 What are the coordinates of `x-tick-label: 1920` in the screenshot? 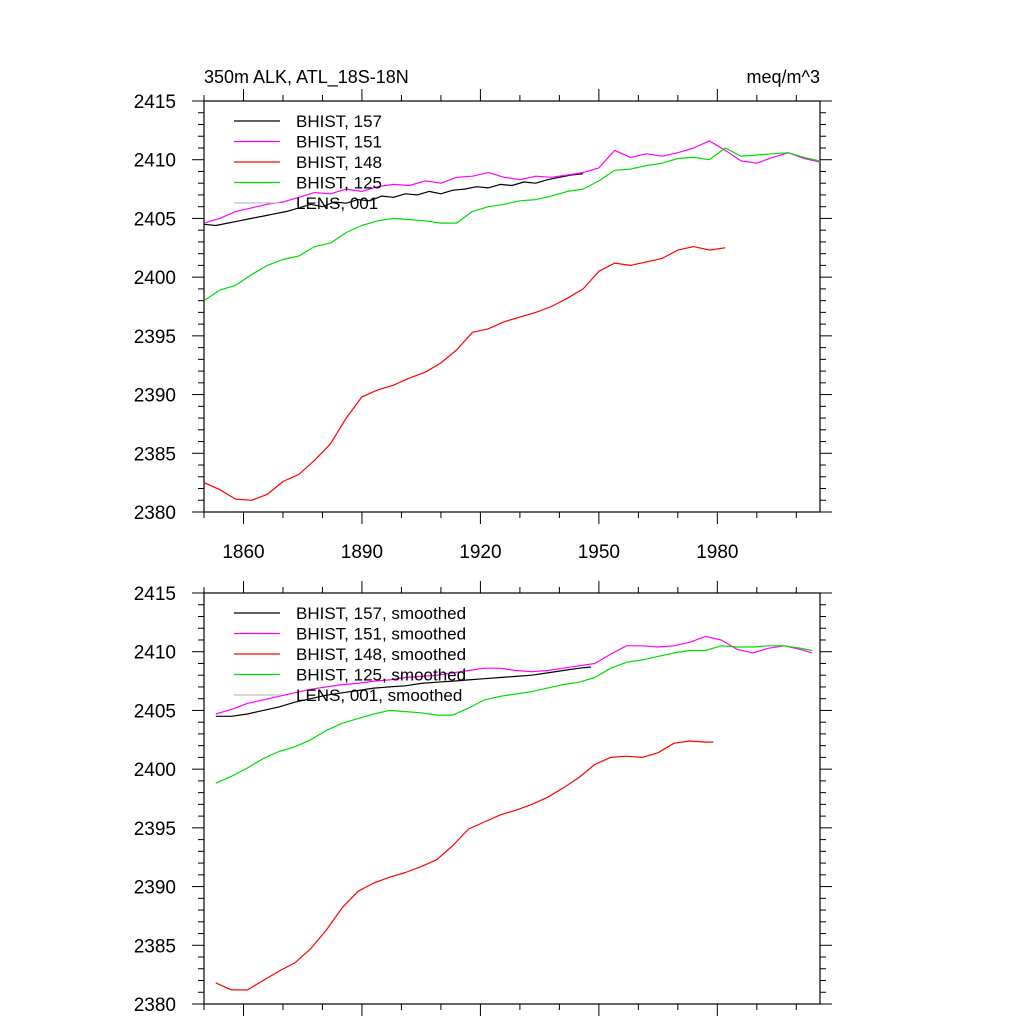 It's located at (480, 552).